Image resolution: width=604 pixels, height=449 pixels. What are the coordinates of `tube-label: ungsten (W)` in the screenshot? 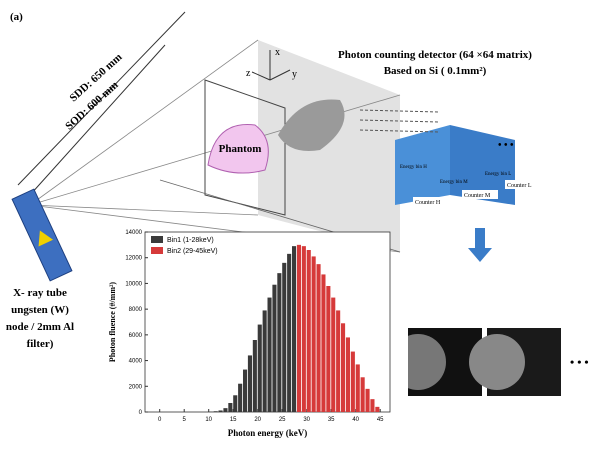 It's located at (40, 310).